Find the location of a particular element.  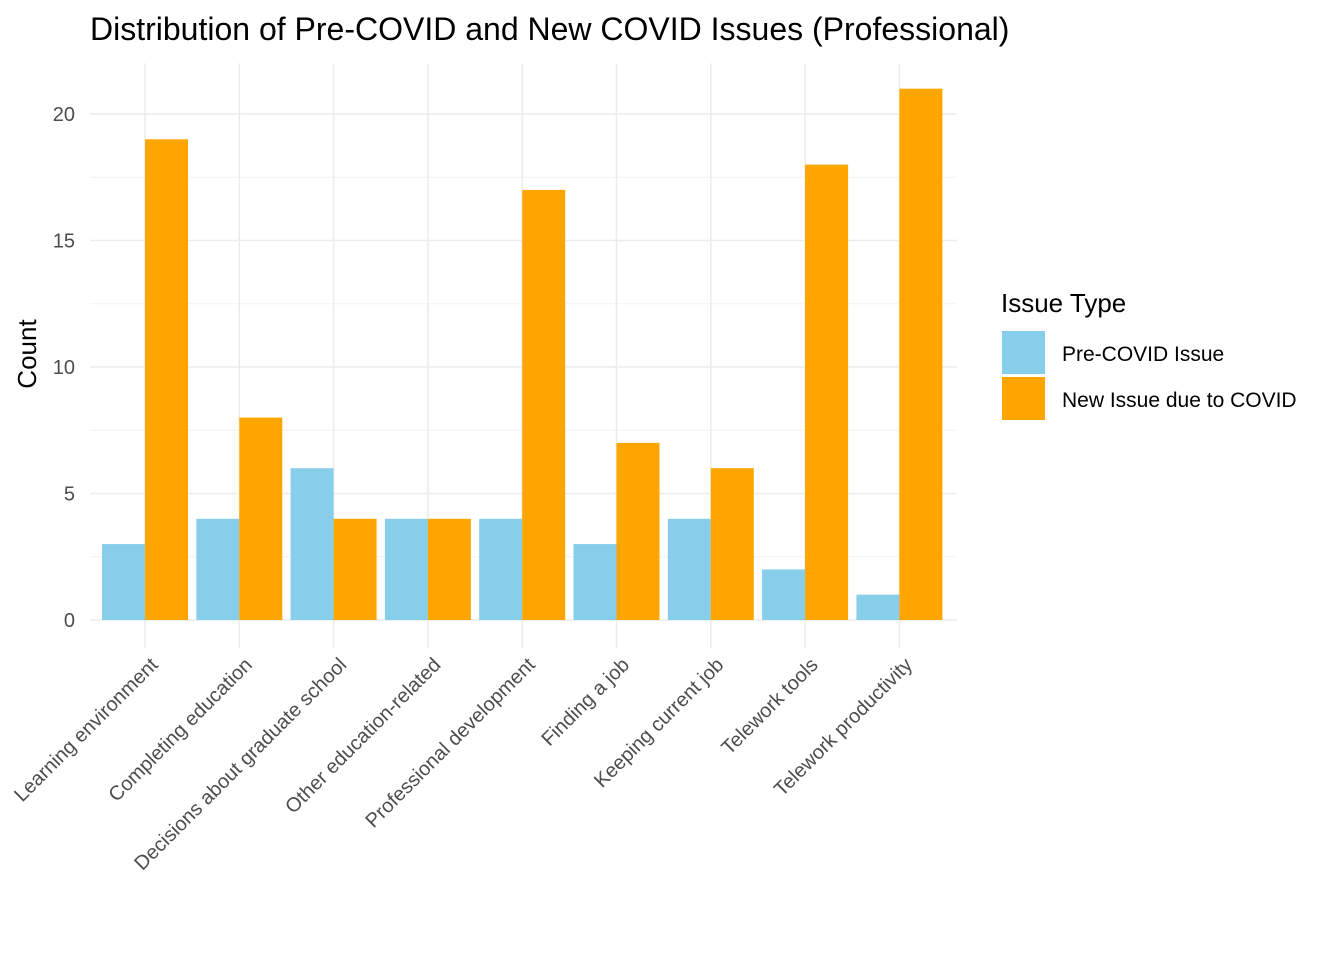

x-tick-label: Finding a job is located at coordinates (585, 702).